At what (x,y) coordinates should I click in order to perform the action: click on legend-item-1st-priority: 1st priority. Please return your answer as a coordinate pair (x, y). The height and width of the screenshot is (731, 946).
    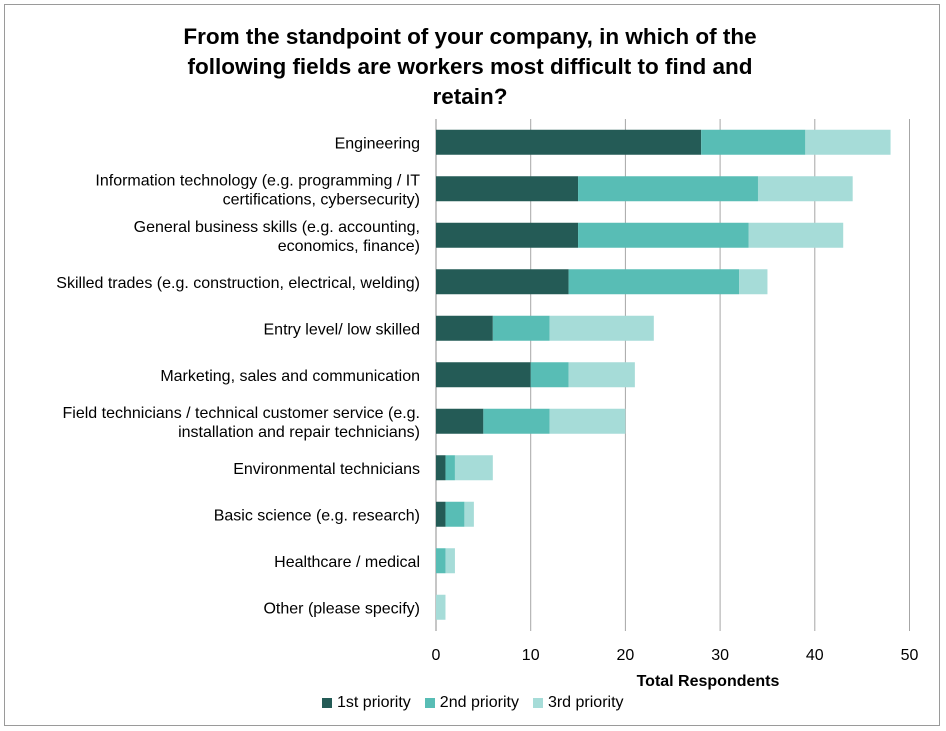
    Looking at the image, I should click on (366, 703).